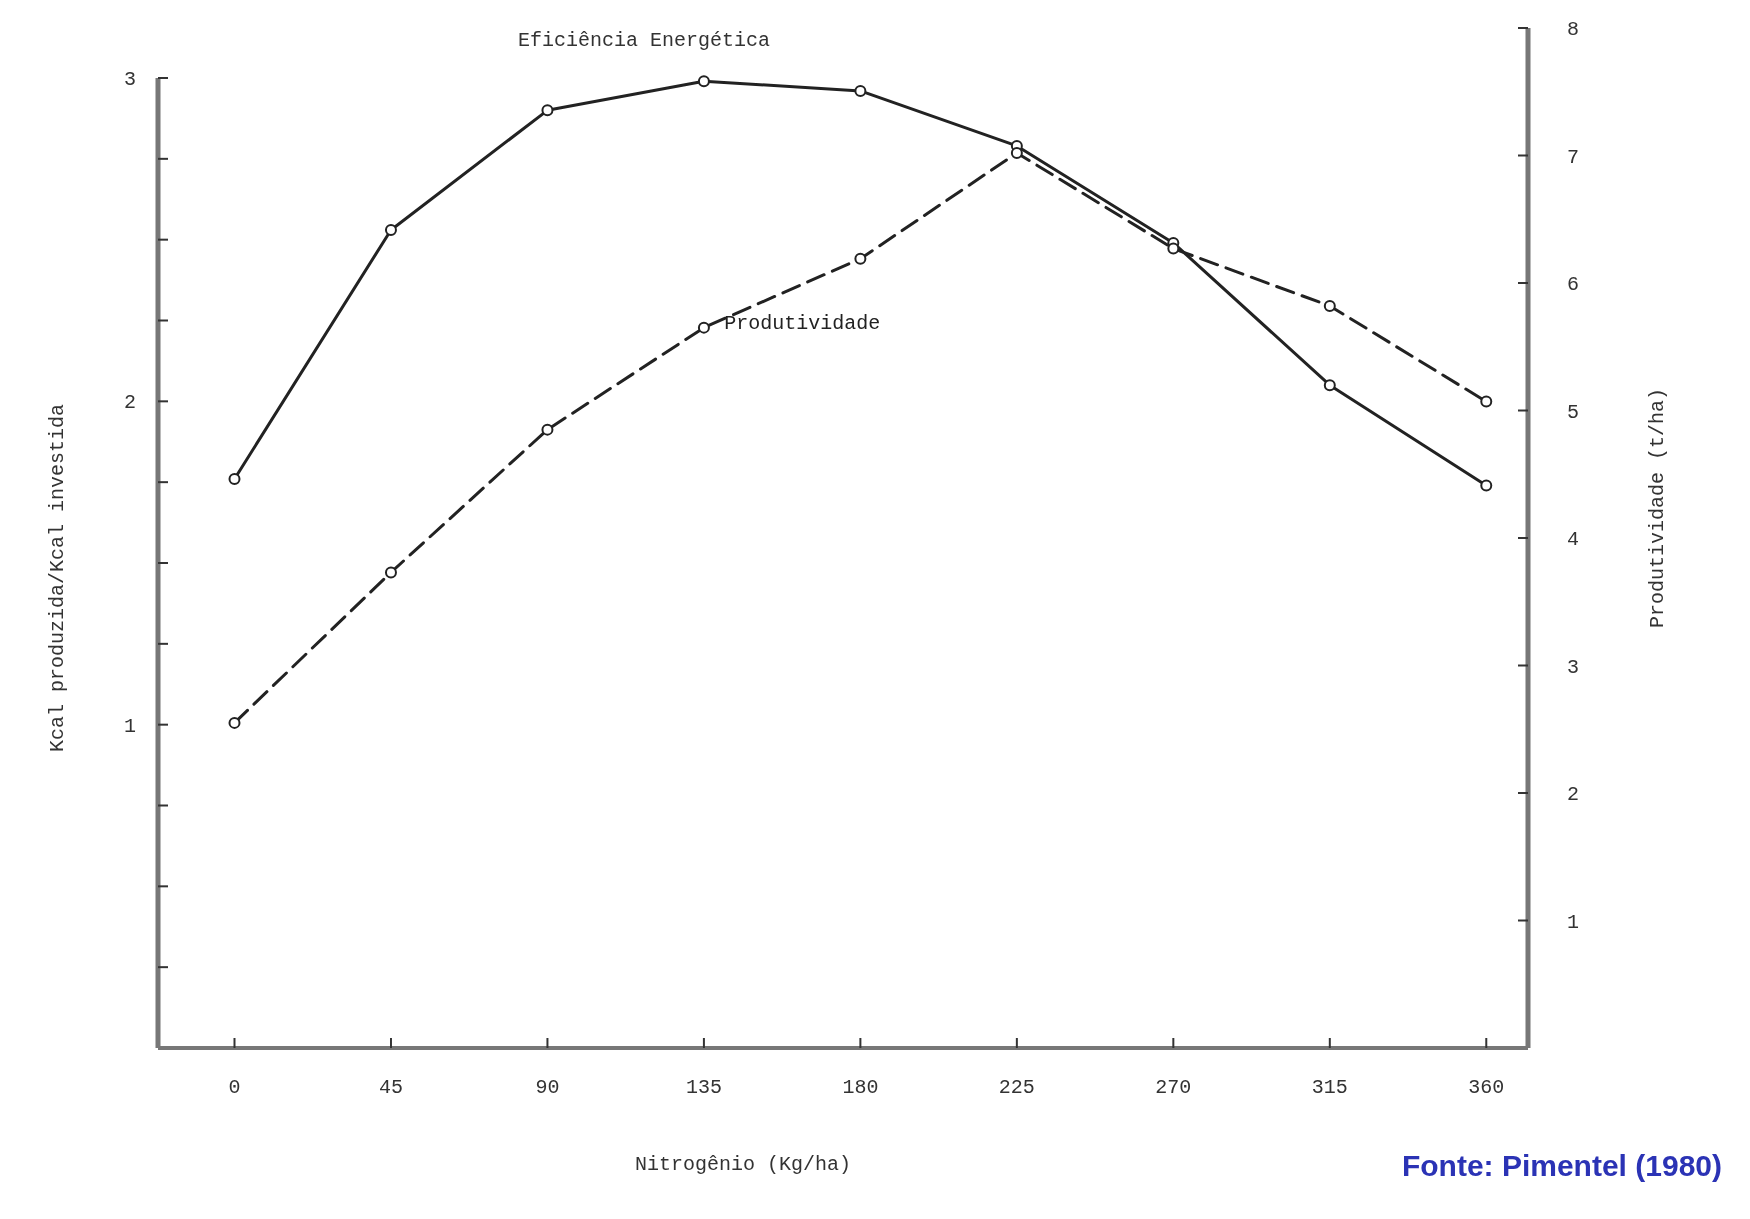 The width and height of the screenshot is (1750, 1219). I want to click on source-note: Fonte: Pimentel (1980), so click(1561, 1165).